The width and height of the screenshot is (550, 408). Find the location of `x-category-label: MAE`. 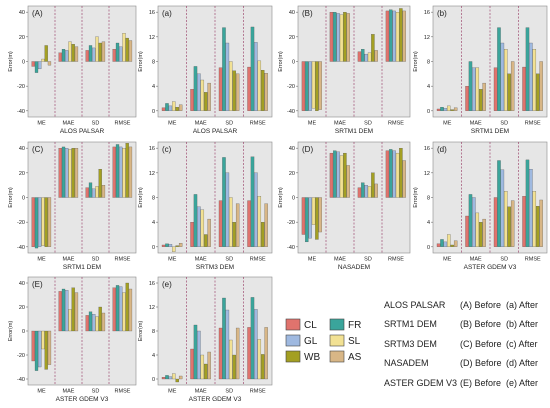

x-category-label: MAE is located at coordinates (69, 124).